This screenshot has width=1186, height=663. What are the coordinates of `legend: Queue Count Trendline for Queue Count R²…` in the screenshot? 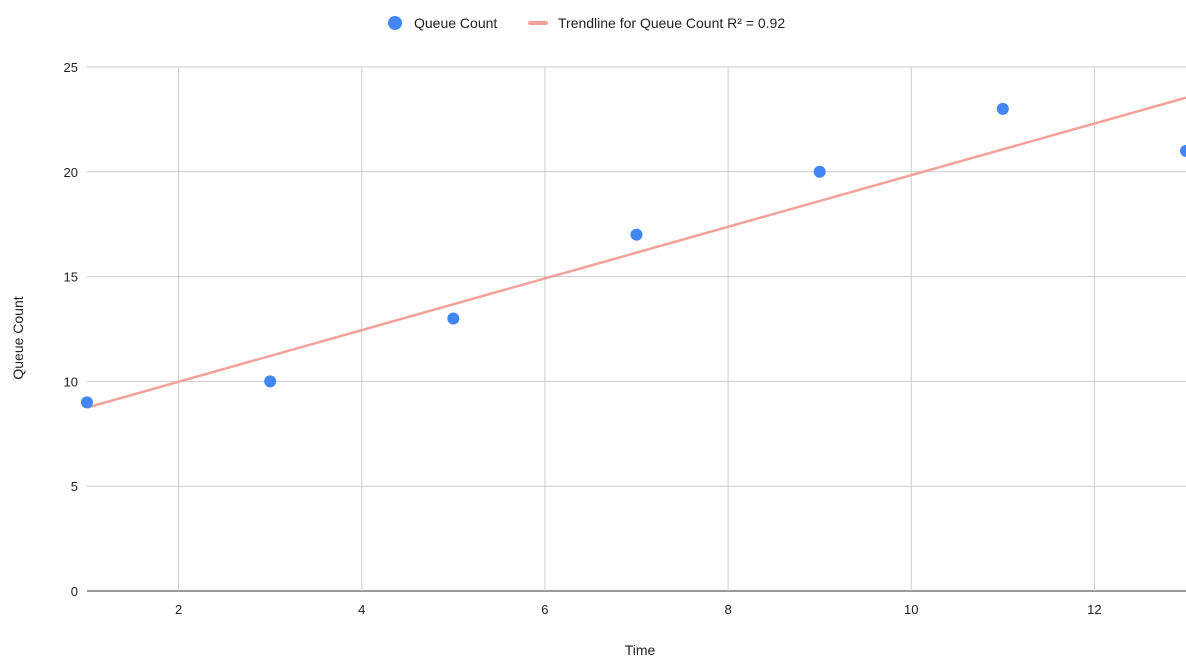 It's located at (586, 23).